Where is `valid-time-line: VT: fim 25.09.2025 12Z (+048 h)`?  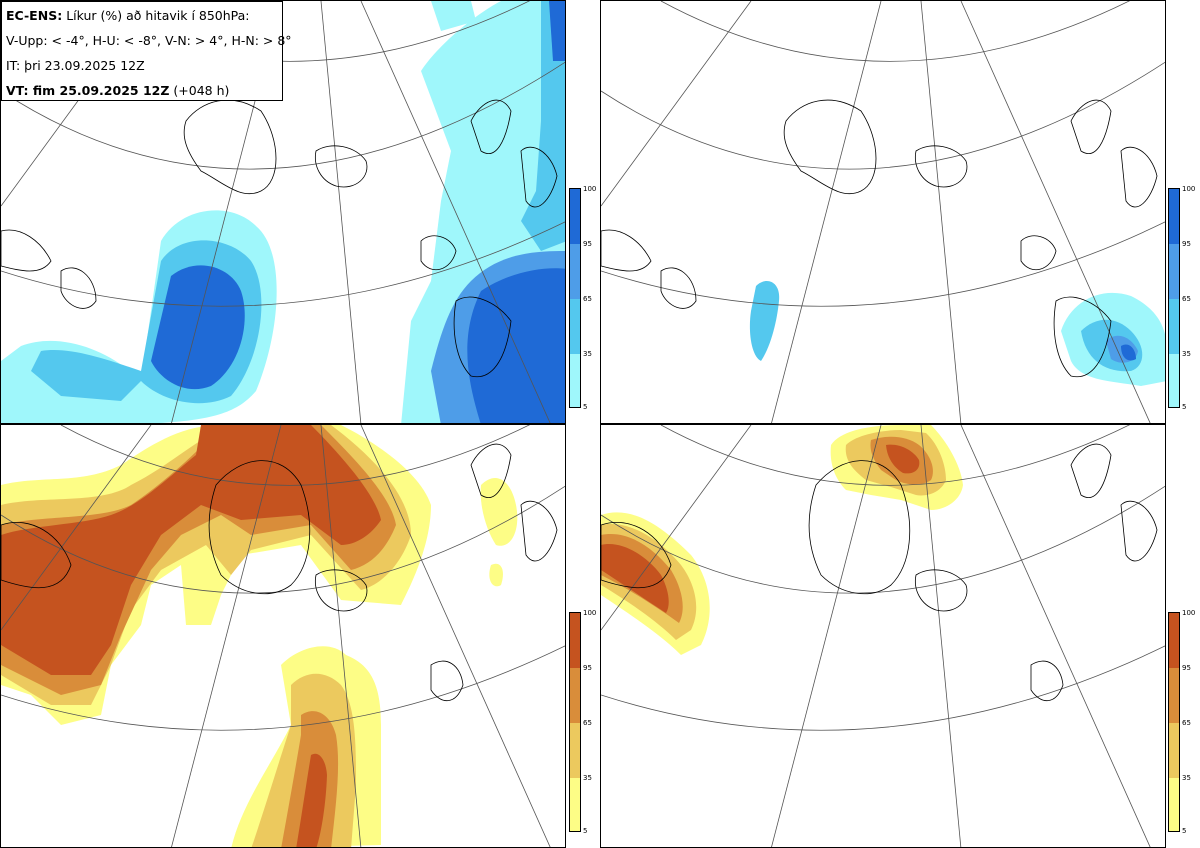
valid-time-line: VT: fim 25.09.2025 12Z (+048 h) is located at coordinates (117, 90).